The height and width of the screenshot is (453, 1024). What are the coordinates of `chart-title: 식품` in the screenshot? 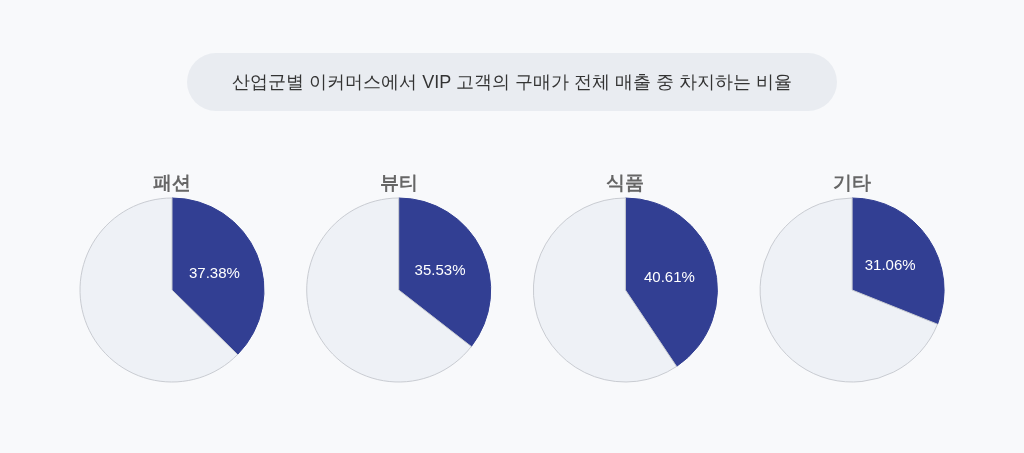 It's located at (625, 182).